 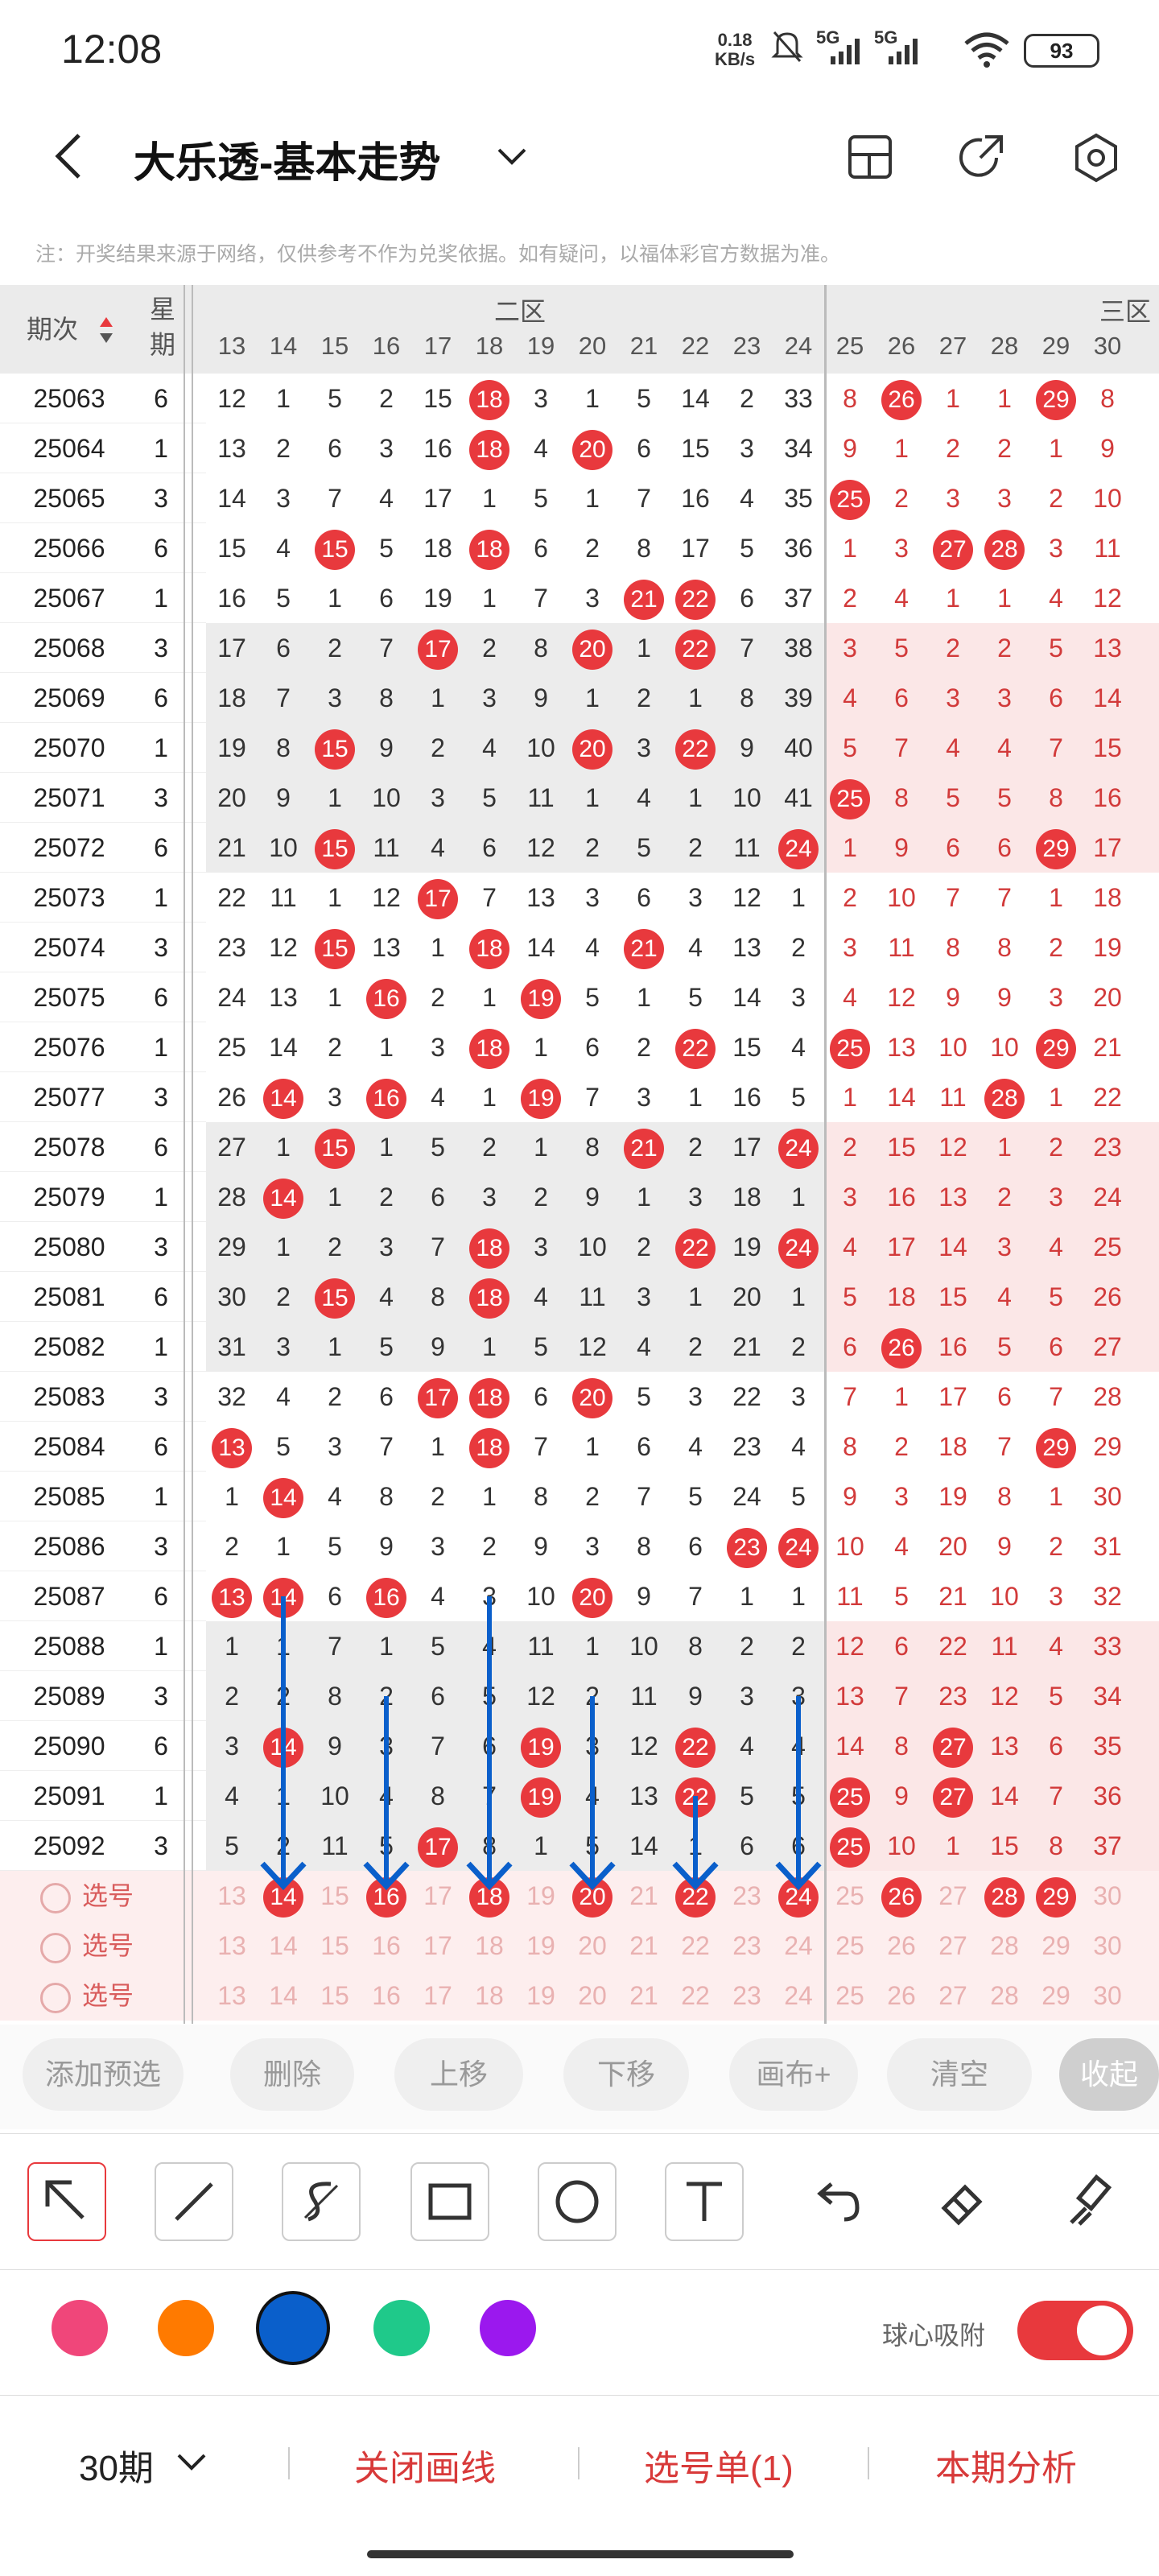 I want to click on drawn-number-ball: 29, so click(x=1056, y=849).